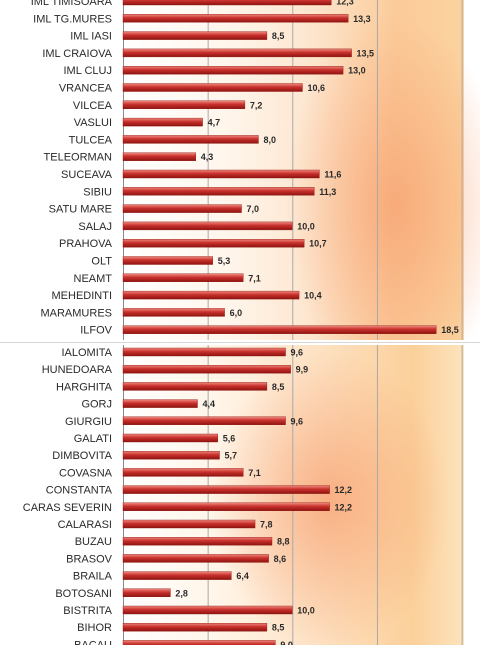 This screenshot has height=645, width=480. Describe the element at coordinates (88, 422) in the screenshot. I see `category-label: GIURGIU` at that location.